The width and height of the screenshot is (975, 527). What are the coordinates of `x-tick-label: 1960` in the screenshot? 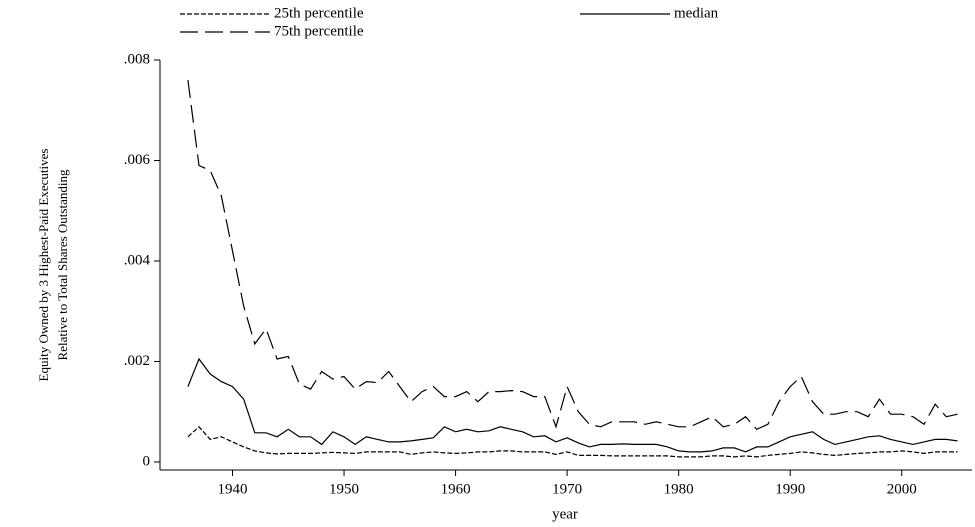 It's located at (456, 489).